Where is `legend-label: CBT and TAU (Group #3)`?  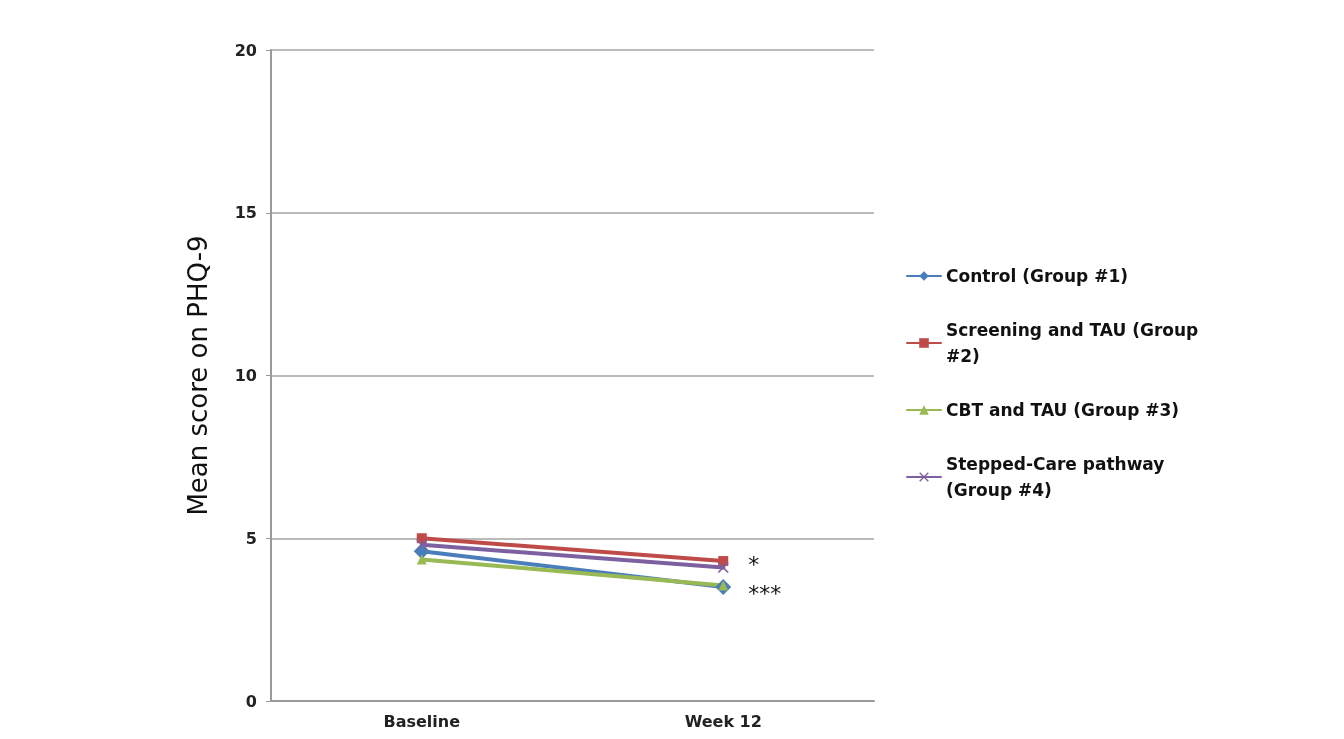
legend-label: CBT and TAU (Group #3) is located at coordinates (1063, 410).